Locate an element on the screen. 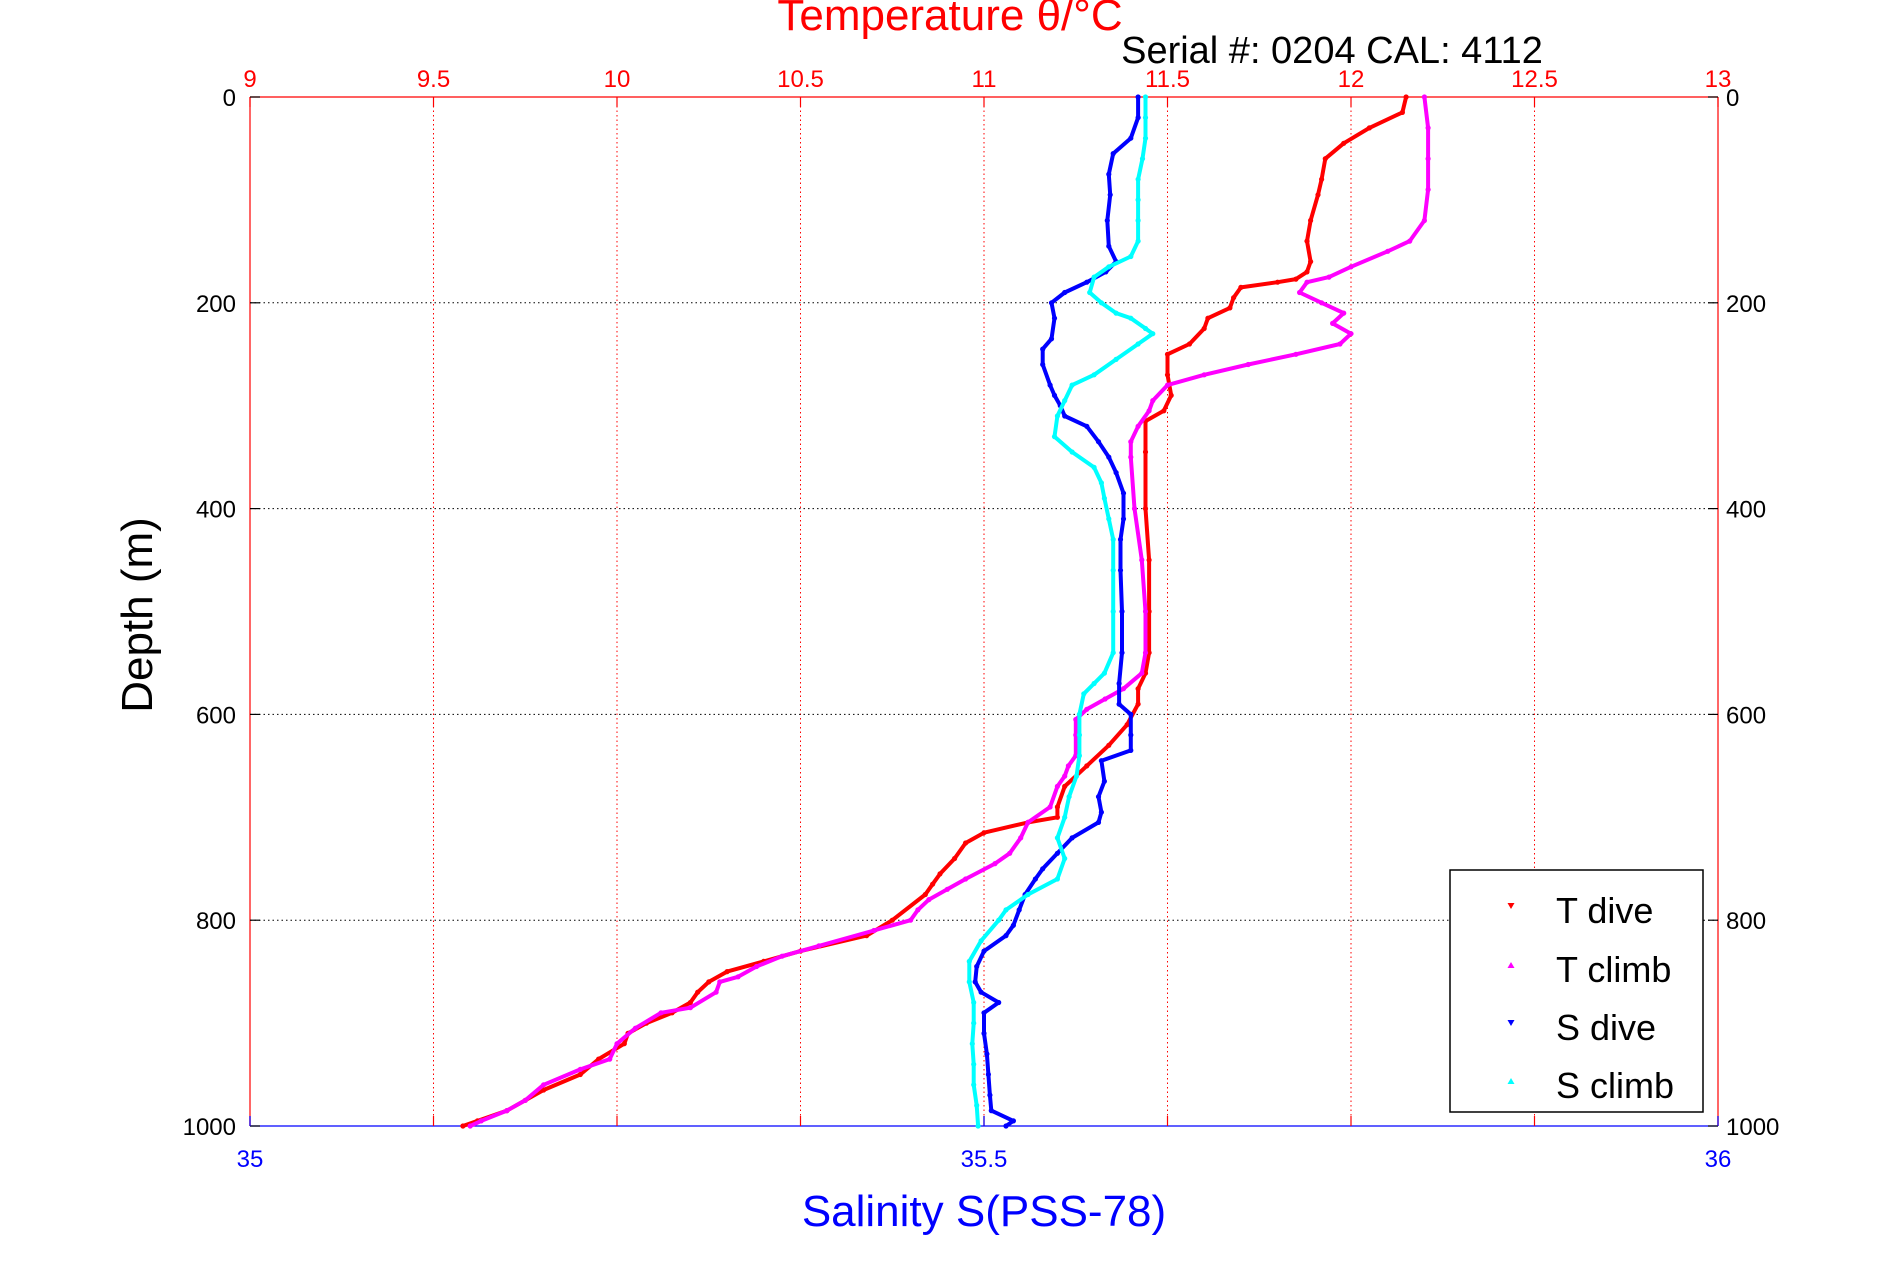  temperature-tick-label: 12 is located at coordinates (1351, 79).